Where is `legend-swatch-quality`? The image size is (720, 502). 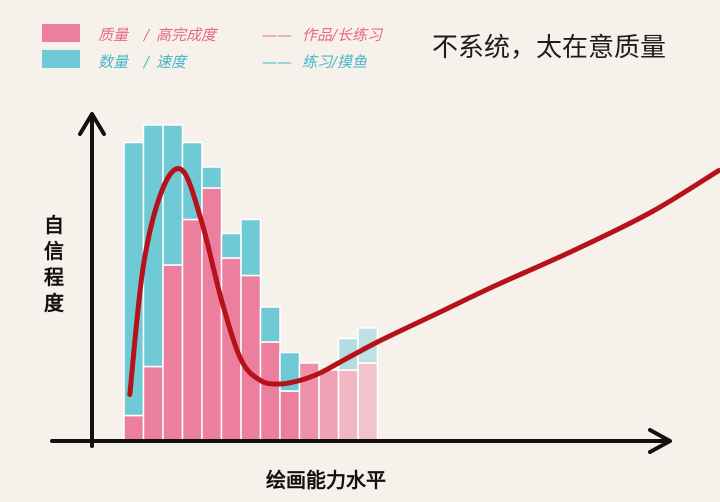
legend-swatch-quality is located at coordinates (61, 33).